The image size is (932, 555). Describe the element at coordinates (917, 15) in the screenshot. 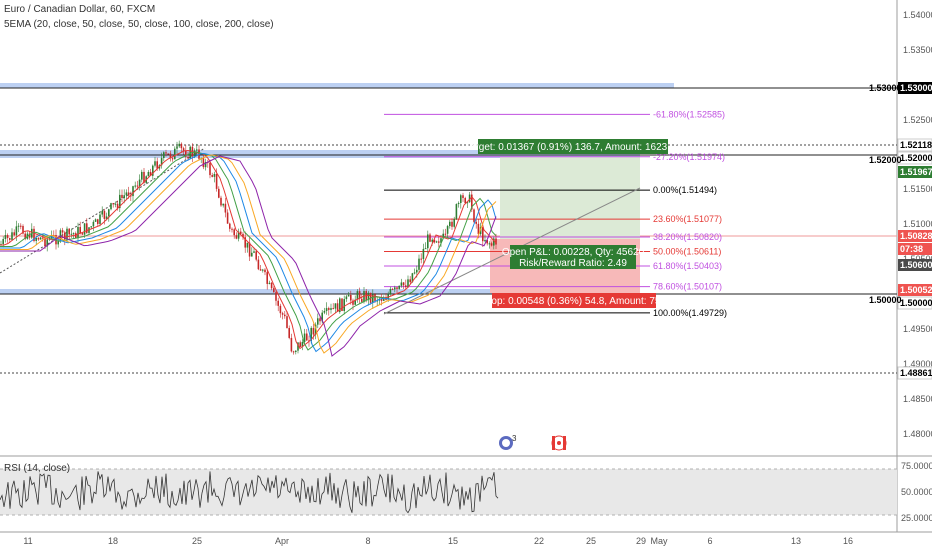

I see `price-tick-label: 1.54000` at that location.